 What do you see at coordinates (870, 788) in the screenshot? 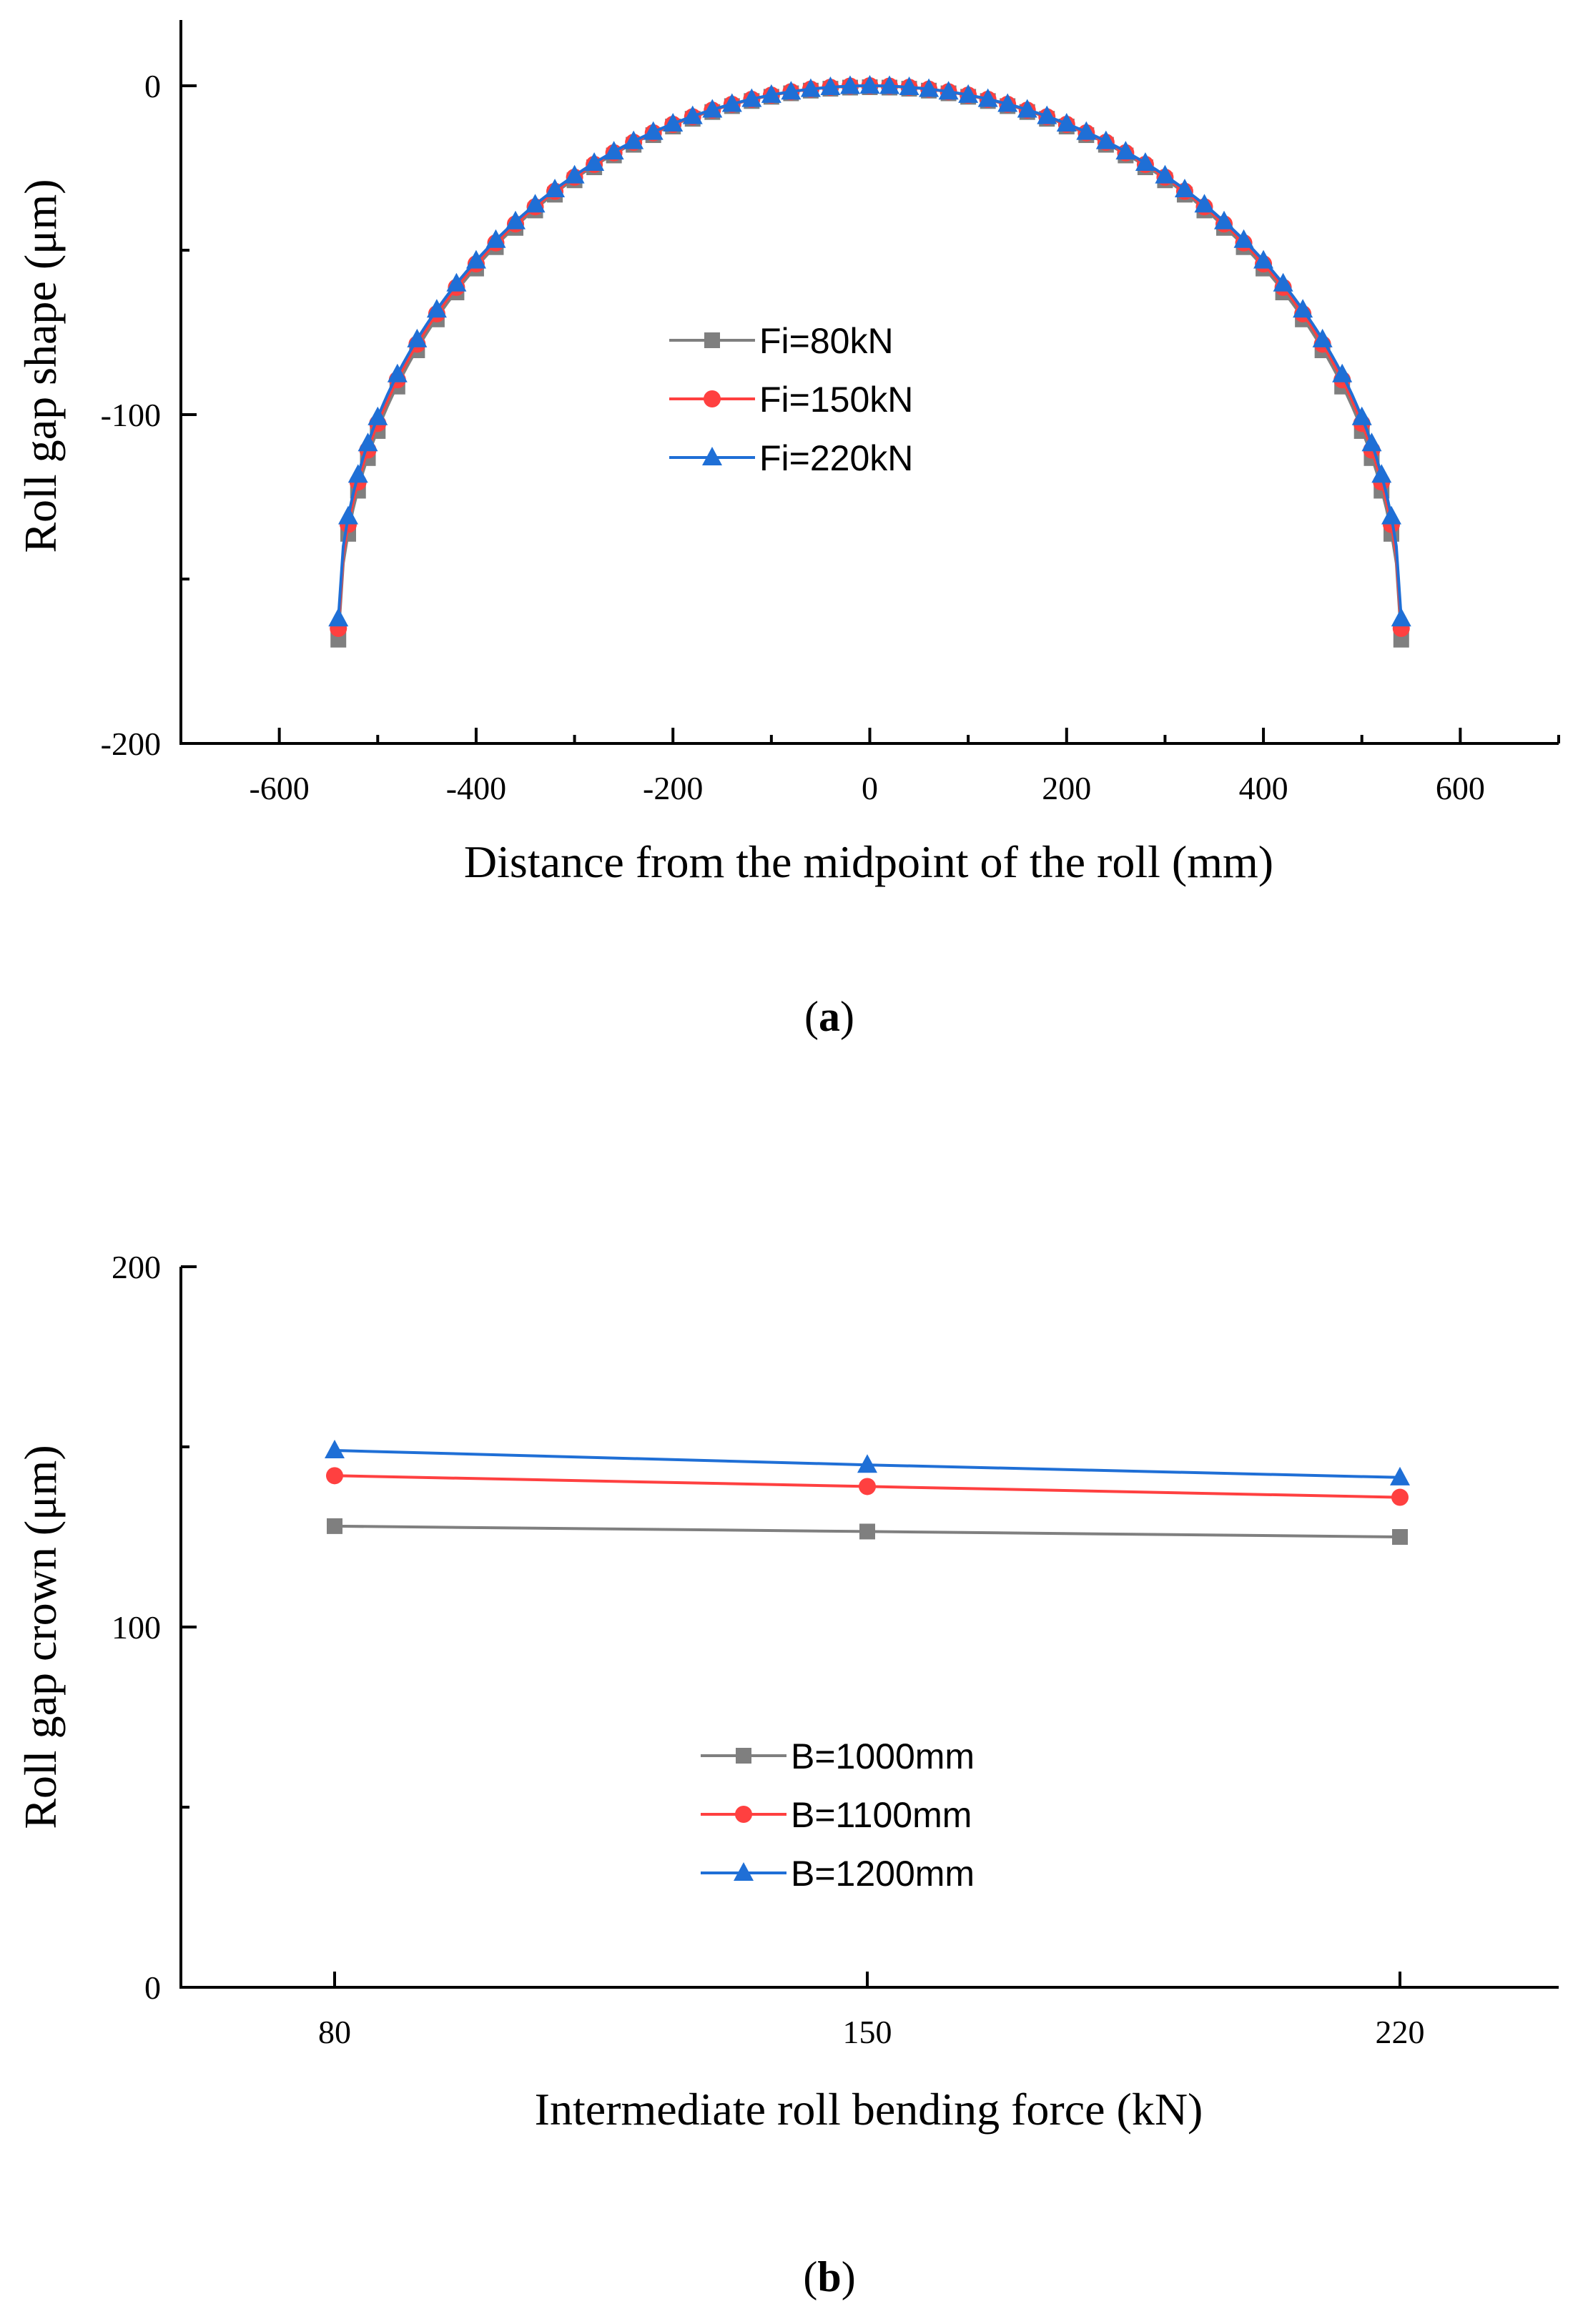
I see `x-tick-label: 0` at bounding box center [870, 788].